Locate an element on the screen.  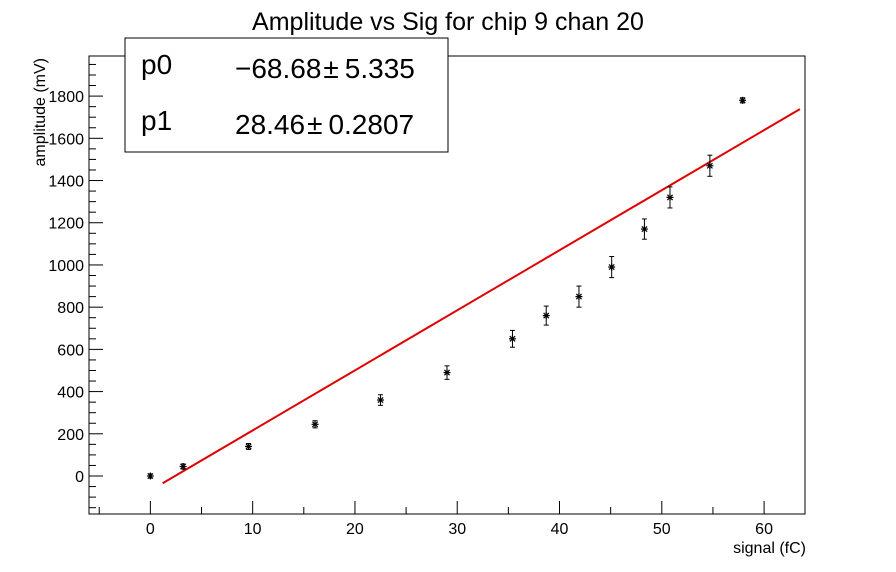
y-axis-label: amplitude (mV) is located at coordinates (40, 112).